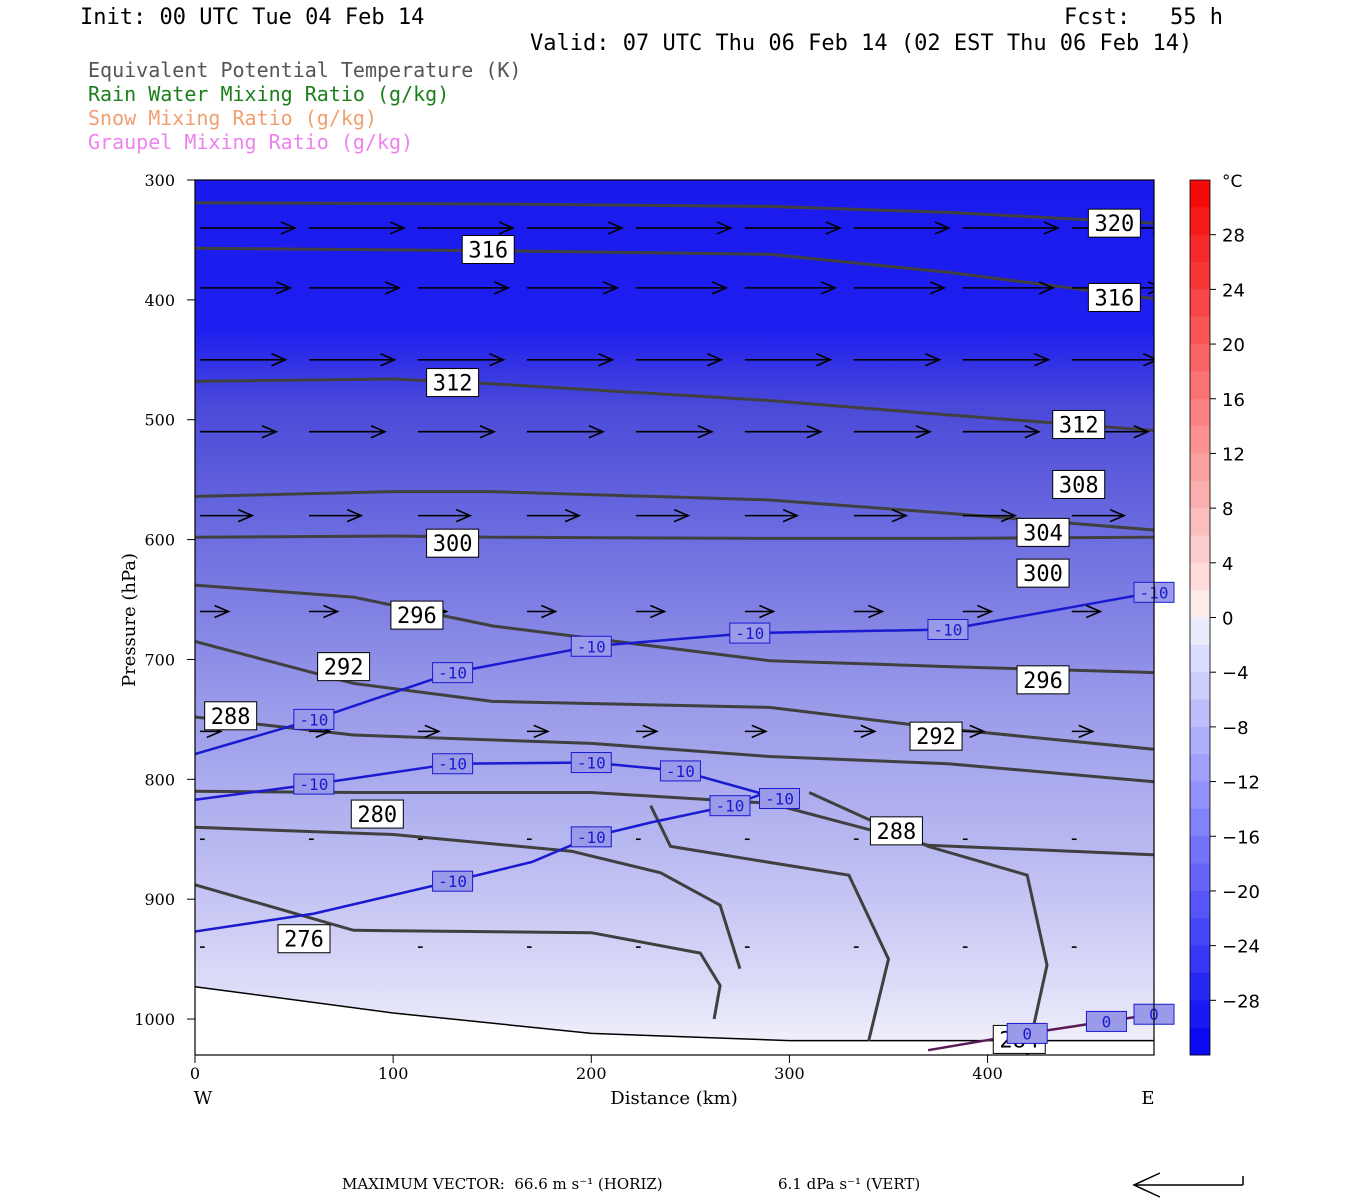  Describe the element at coordinates (849, 1184) in the screenshot. I see `max-vector-vert: 6.1 dPa s⁻¹ (VERT)` at that location.